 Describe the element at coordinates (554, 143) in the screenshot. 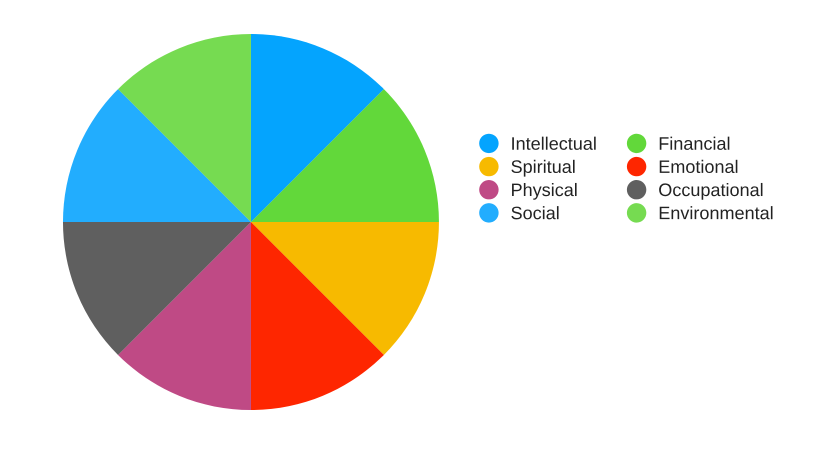

I see `legend-label: Intellectual` at that location.